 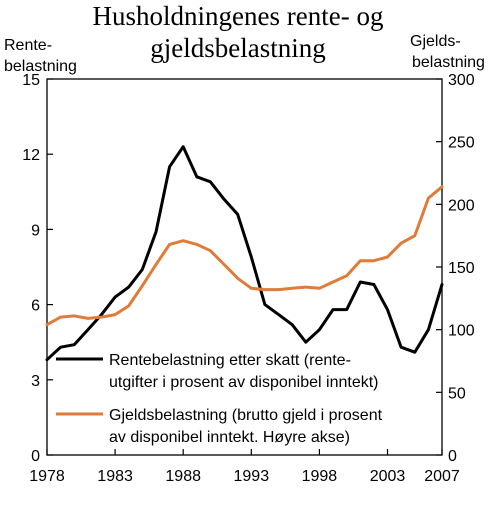 I want to click on left-tick-label: 12, so click(x=31, y=155).